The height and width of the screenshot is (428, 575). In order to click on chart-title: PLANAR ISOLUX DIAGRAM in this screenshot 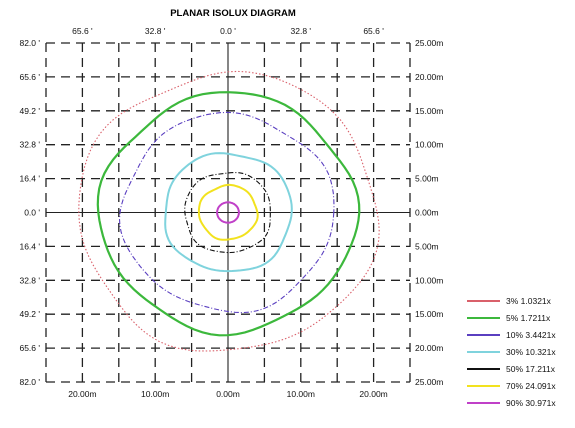, I will do `click(233, 13)`.